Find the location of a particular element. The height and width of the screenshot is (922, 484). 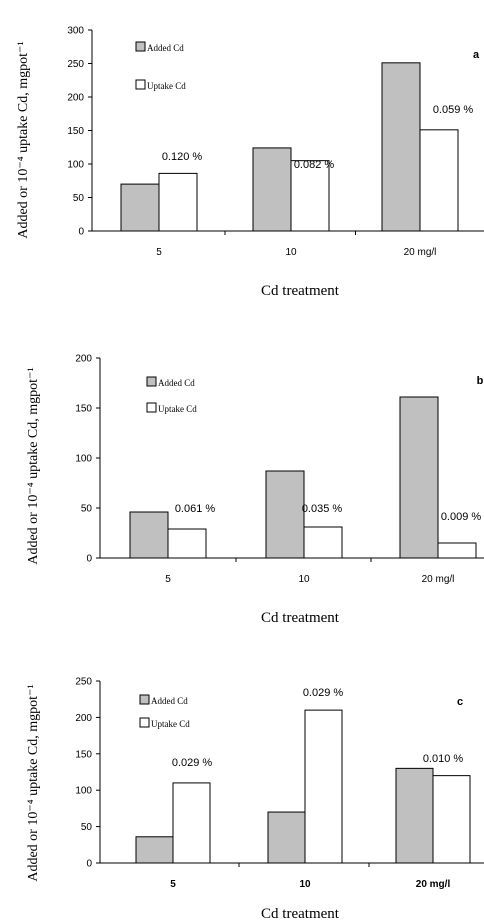

percent-annotation: 0.010 % is located at coordinates (443, 759).